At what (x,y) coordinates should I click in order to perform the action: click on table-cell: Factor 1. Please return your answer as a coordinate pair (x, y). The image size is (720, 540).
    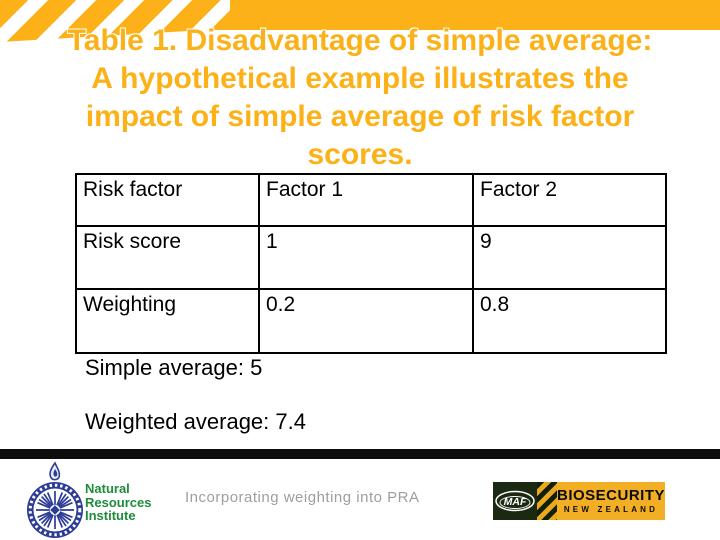
    Looking at the image, I should click on (366, 200).